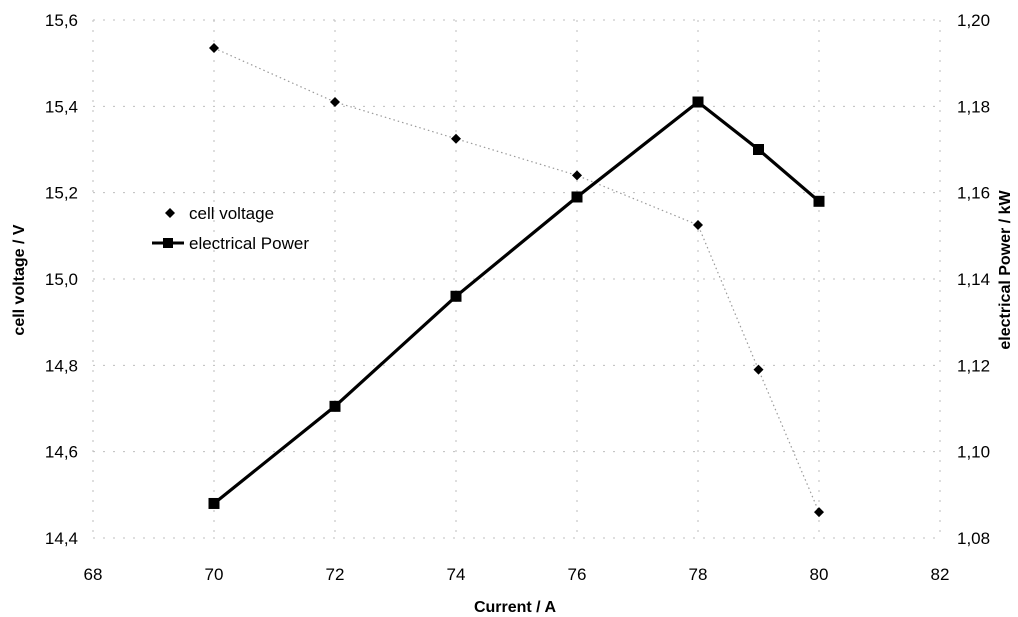 The image size is (1018, 617). I want to click on left-y-axis-ticks: 14,4 14,6 14,8 15,0 15,2 15,4 15,6, so click(61, 279).